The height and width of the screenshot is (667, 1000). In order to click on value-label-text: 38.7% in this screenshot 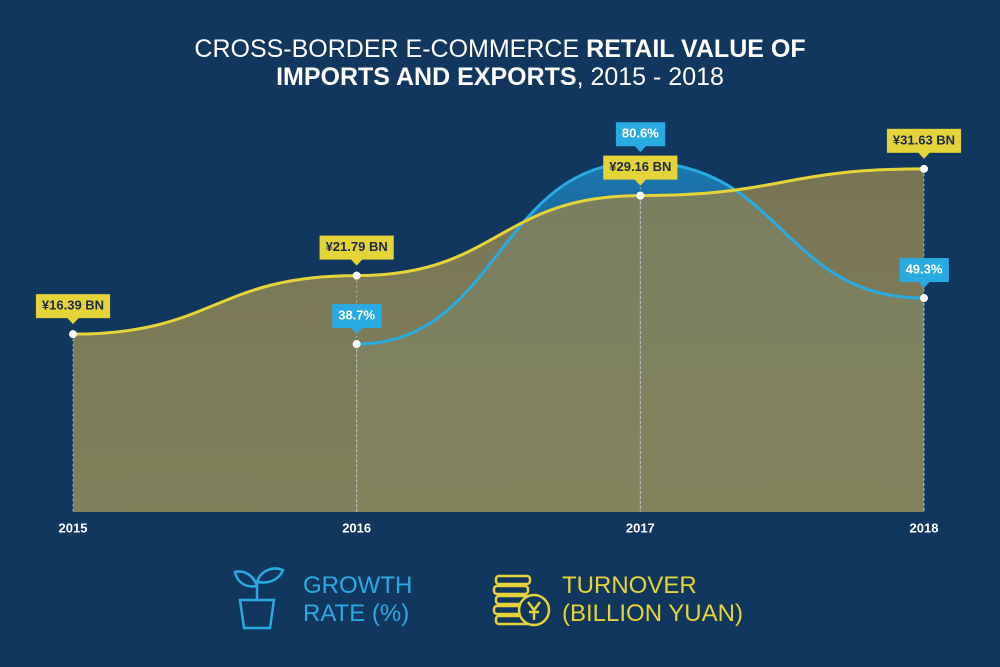, I will do `click(356, 314)`.